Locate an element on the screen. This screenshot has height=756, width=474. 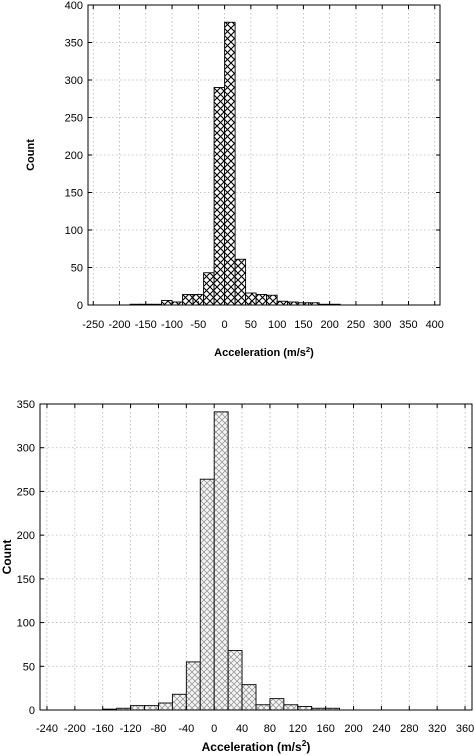
x-tick-label: 320 is located at coordinates (437, 729).